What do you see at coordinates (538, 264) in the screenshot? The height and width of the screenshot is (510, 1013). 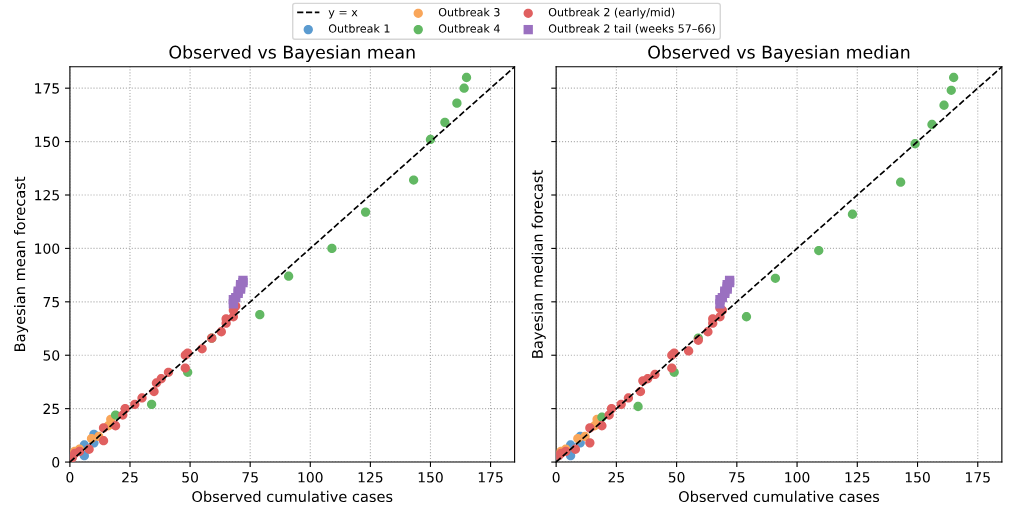 I see `y-axis-title: Bayesian median forecast` at bounding box center [538, 264].